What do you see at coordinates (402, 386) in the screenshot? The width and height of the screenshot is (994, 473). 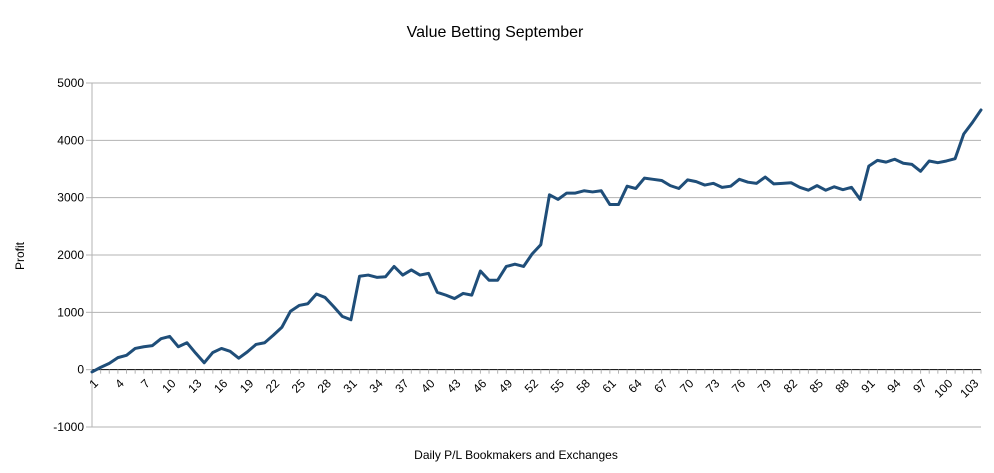 I see `x-tick-label: 37` at bounding box center [402, 386].